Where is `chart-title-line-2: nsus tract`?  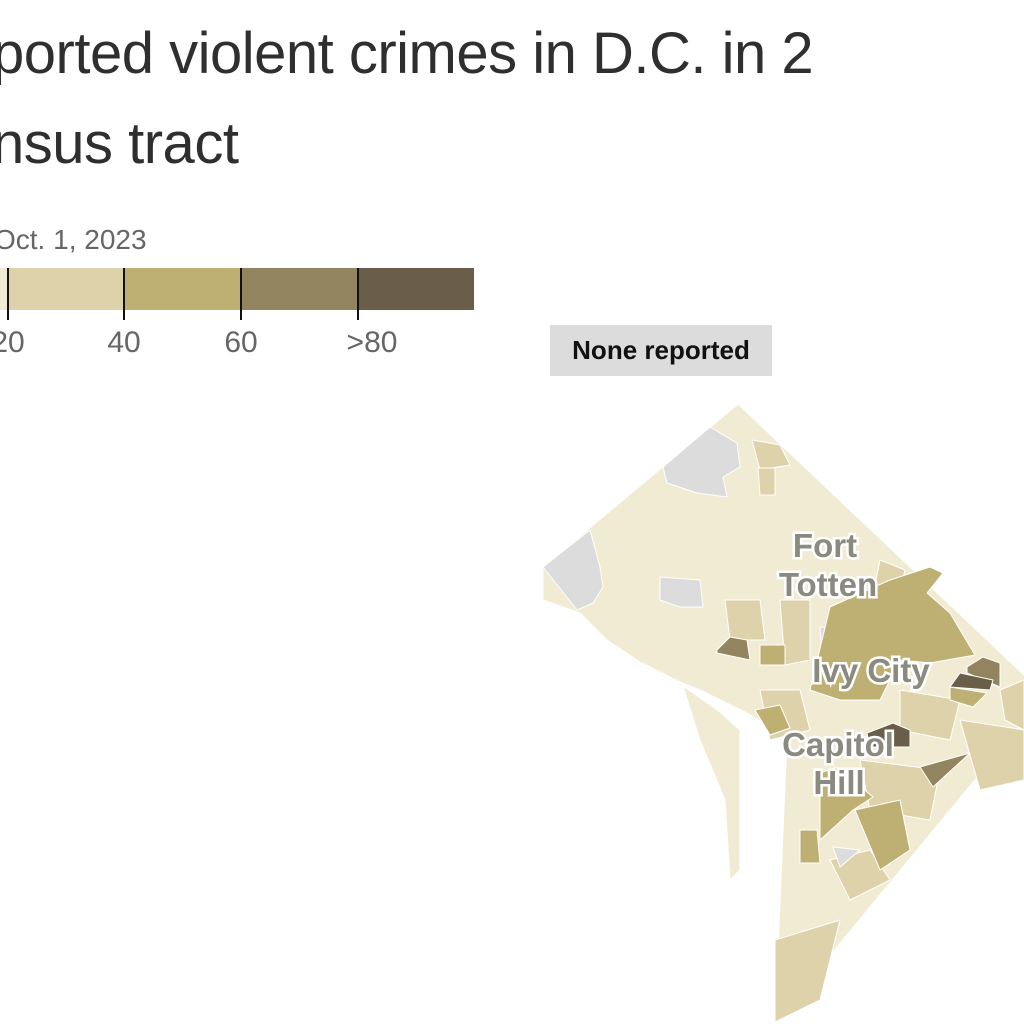
chart-title-line-2: nsus tract is located at coordinates (119, 143).